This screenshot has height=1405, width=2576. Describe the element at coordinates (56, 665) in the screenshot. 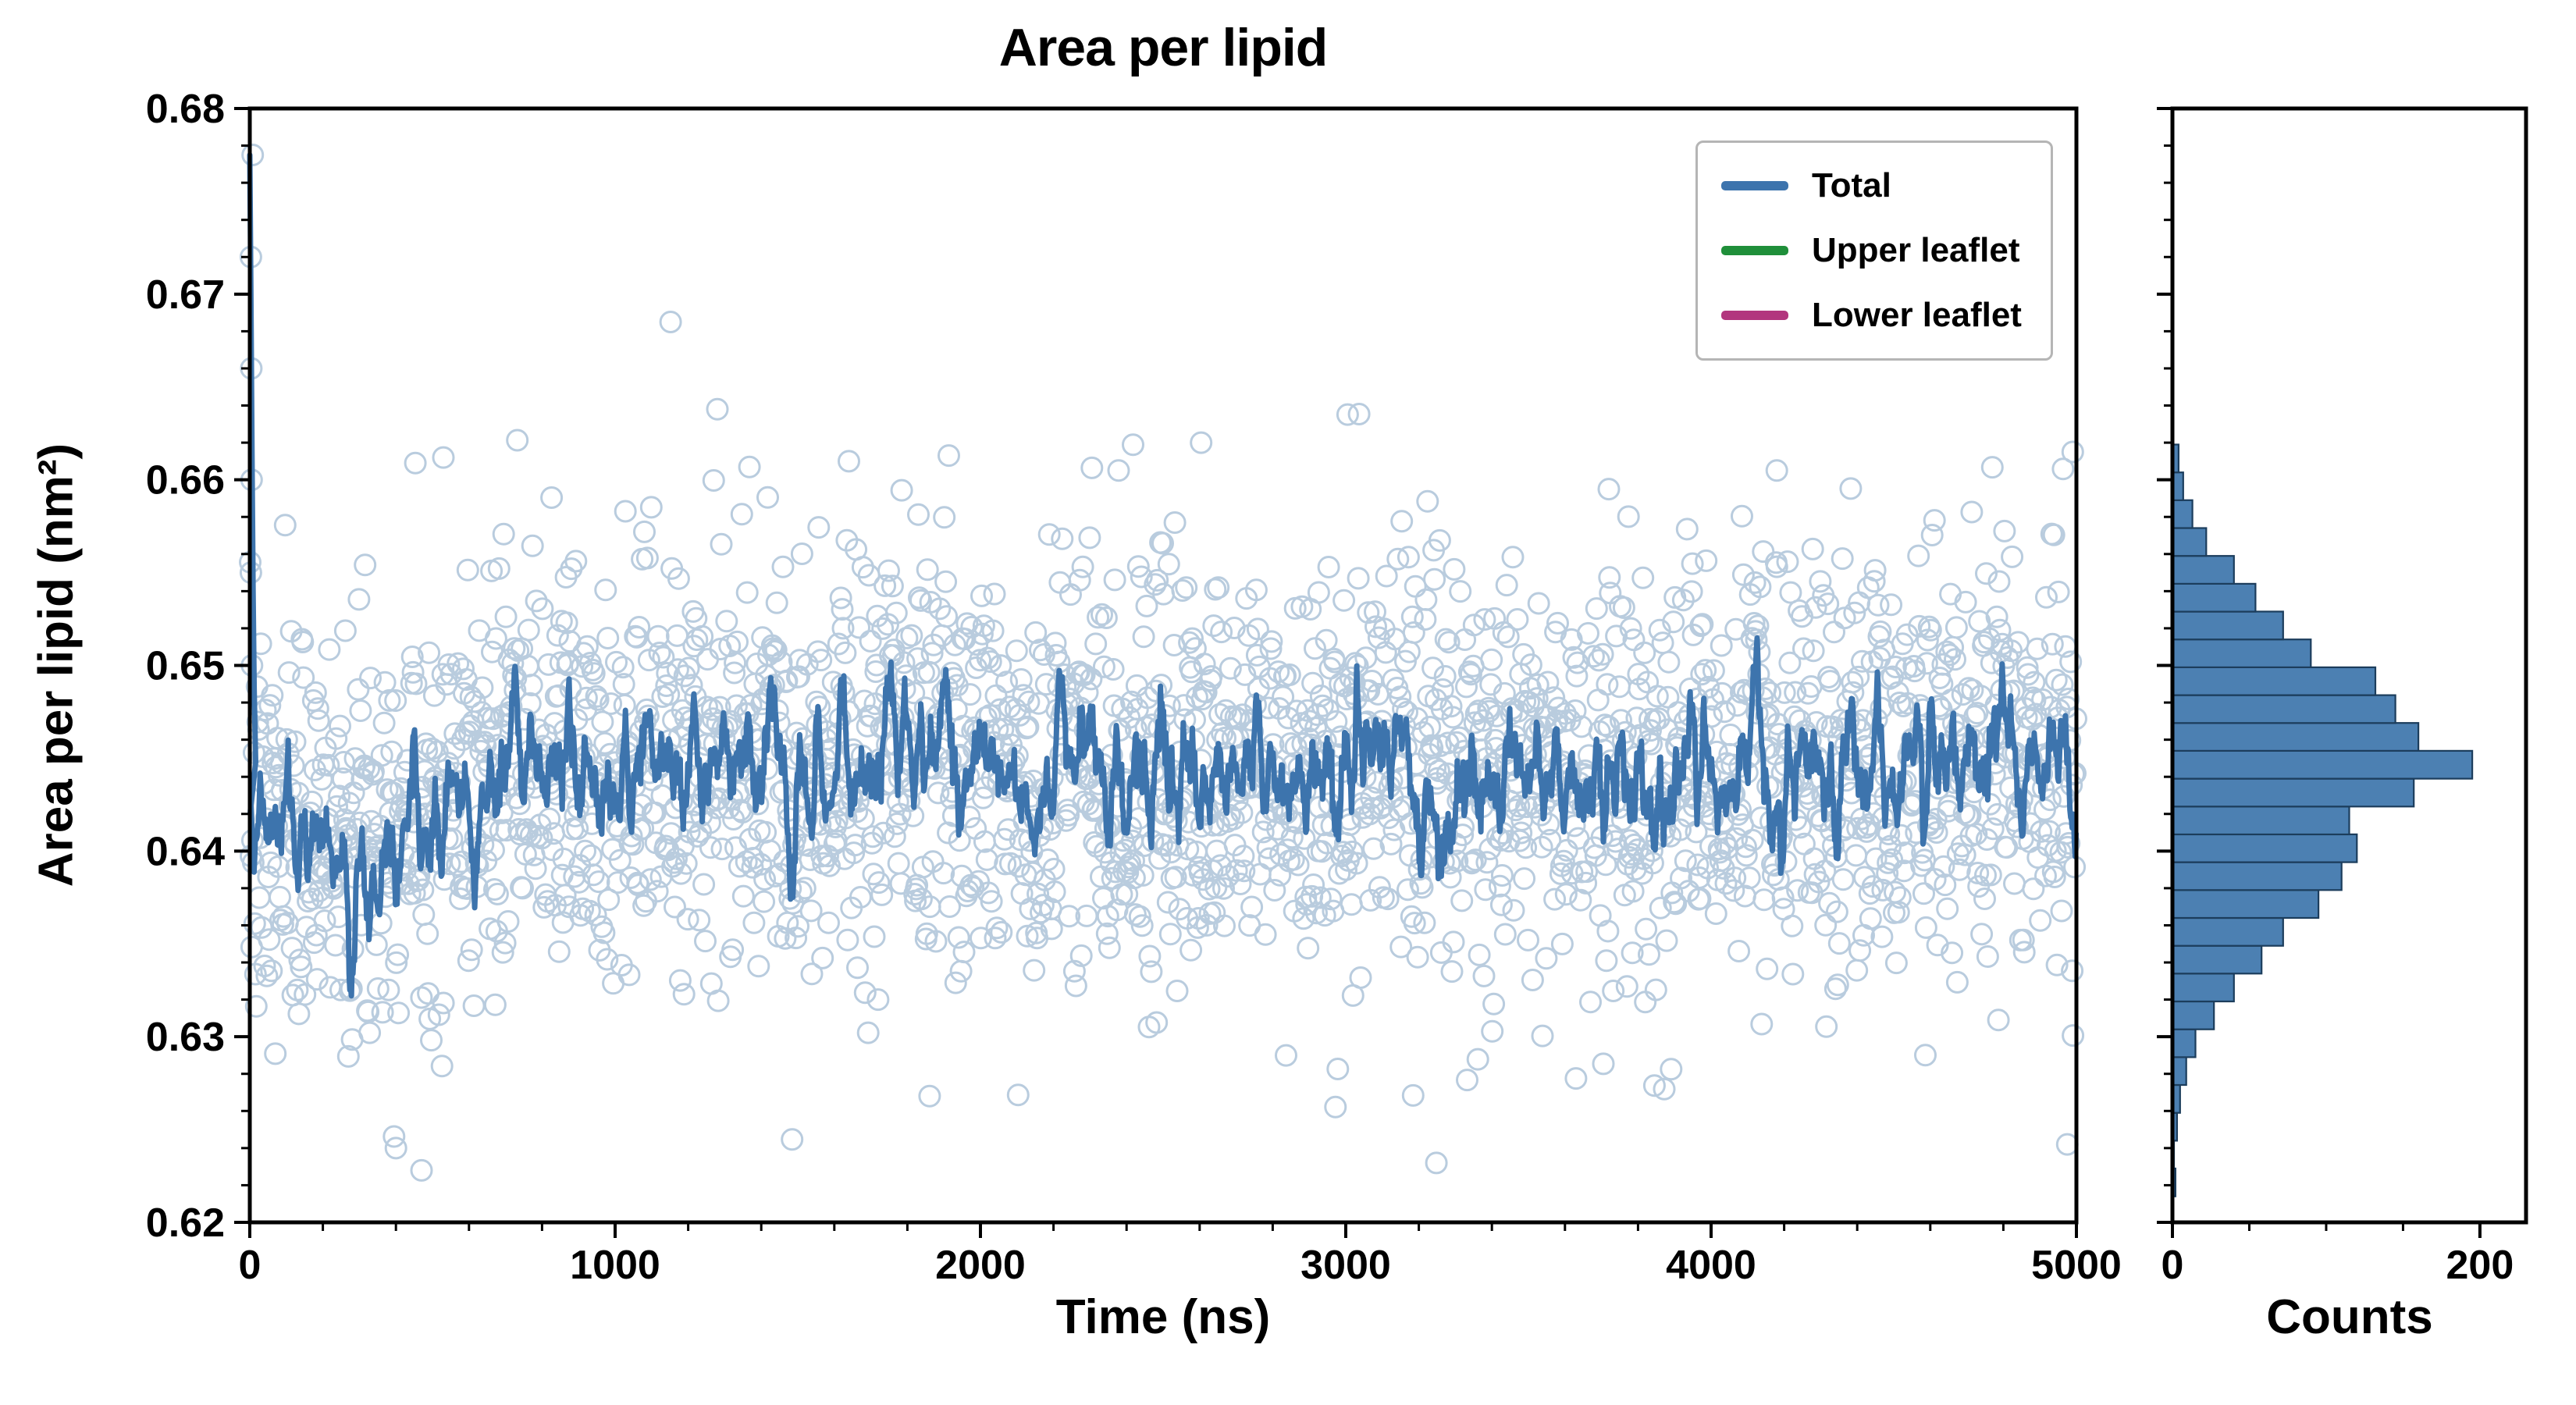

I see `y-axis-label-main: Area per lipid (nm²)` at that location.